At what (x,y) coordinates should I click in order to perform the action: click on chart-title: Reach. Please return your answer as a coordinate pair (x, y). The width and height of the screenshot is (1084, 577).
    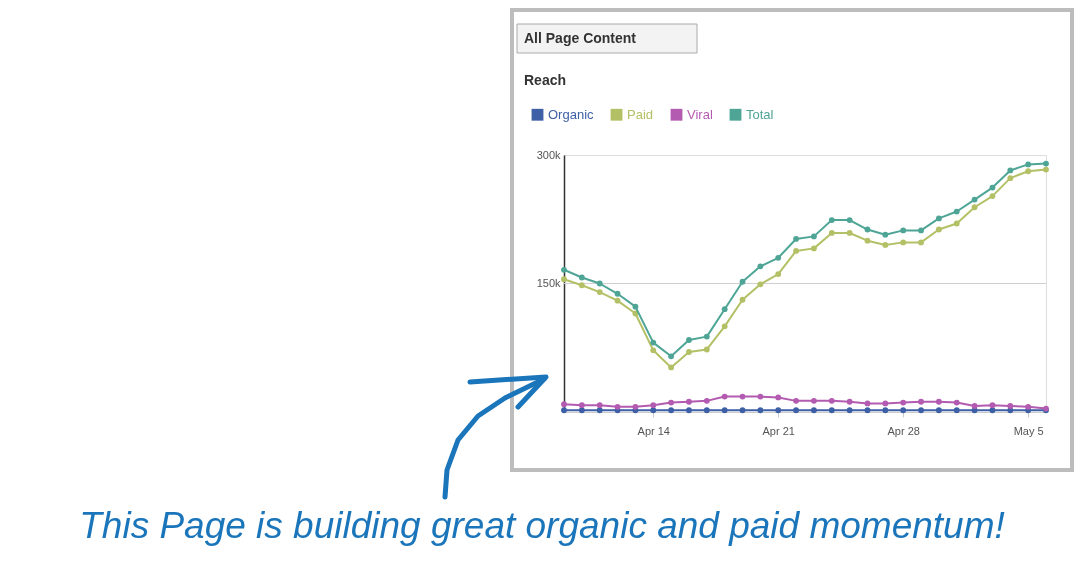
    Looking at the image, I should click on (545, 80).